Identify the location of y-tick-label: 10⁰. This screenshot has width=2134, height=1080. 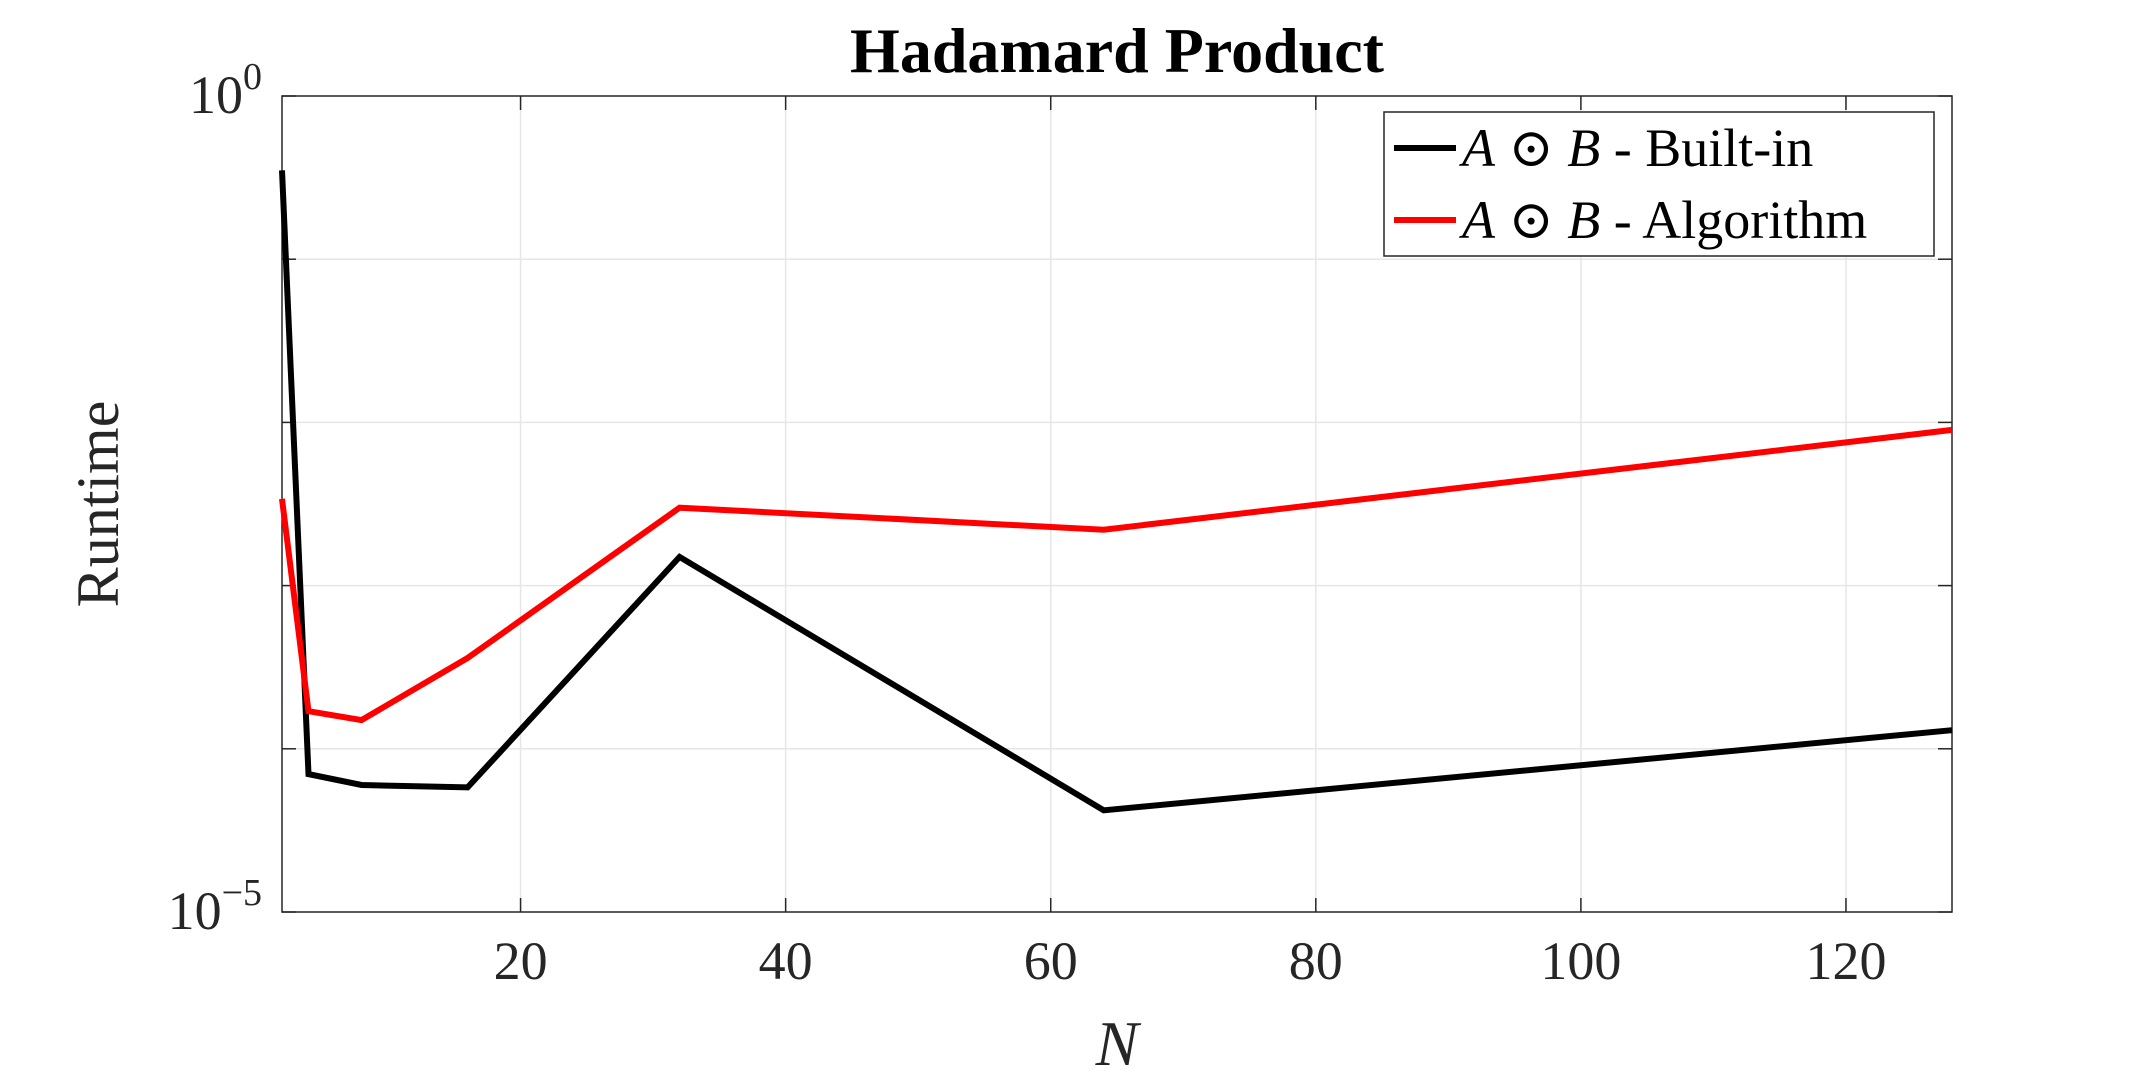
(225, 90).